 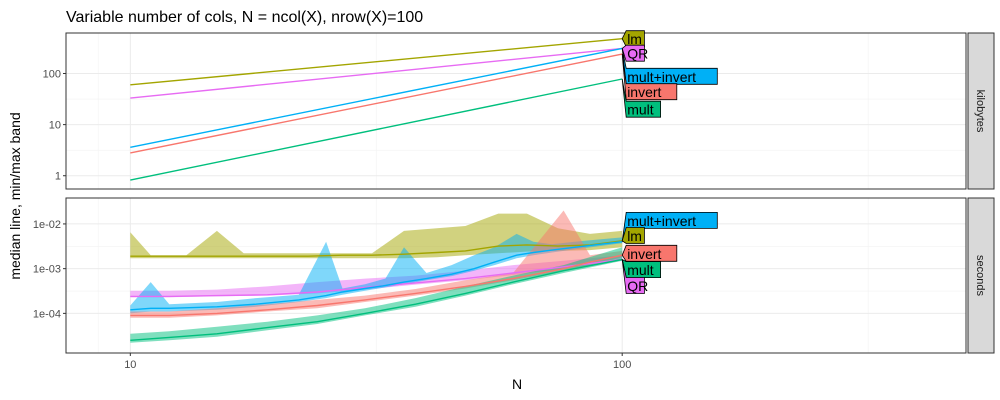 I want to click on y-tick-label: 1e-04, so click(x=47, y=314).